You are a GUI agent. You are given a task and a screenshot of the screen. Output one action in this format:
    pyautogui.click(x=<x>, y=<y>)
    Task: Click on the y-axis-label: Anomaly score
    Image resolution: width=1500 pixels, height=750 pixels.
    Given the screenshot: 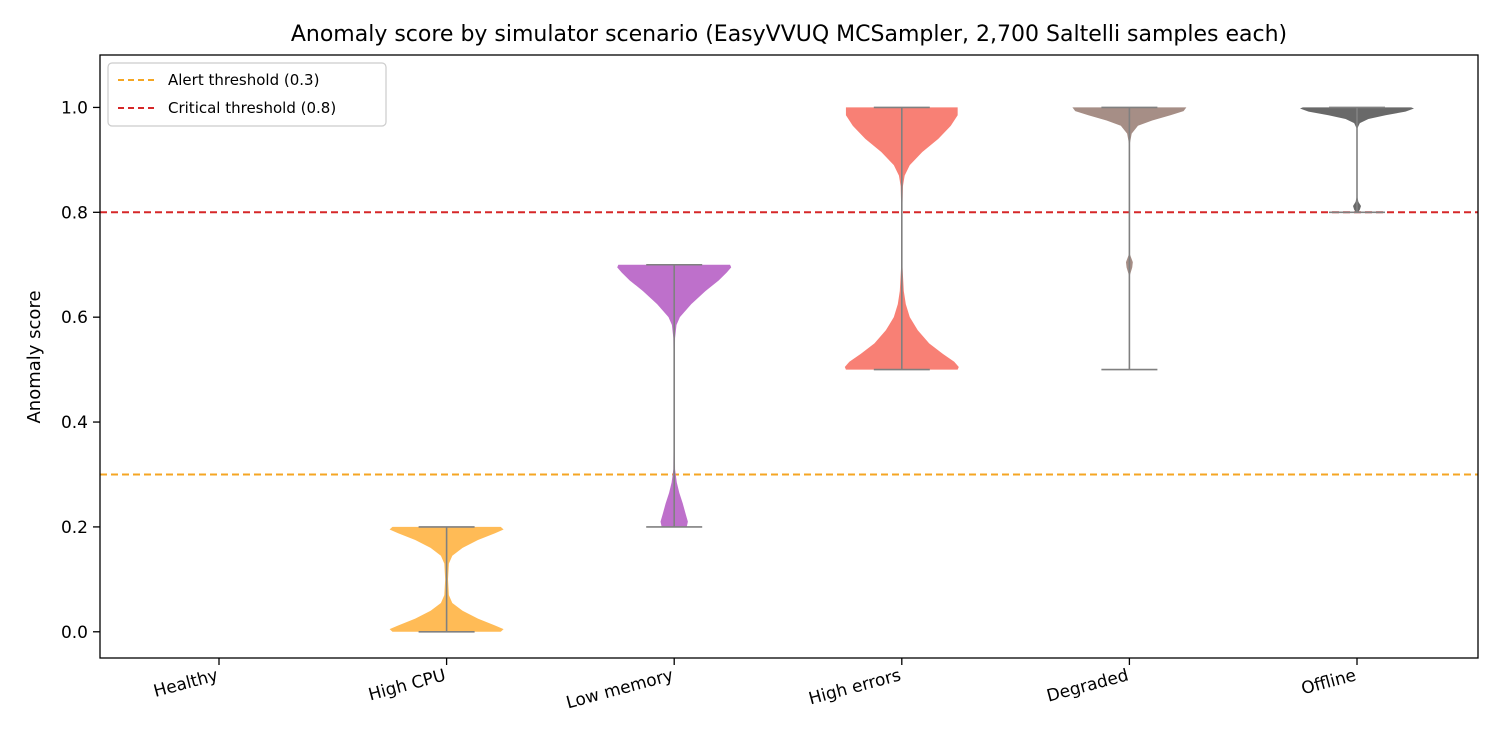 What is the action you would take?
    pyautogui.click(x=34, y=356)
    